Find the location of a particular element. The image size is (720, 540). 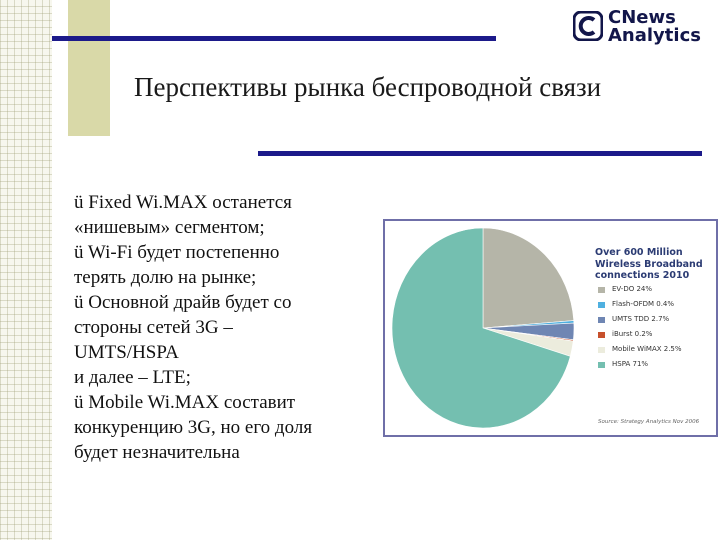

chart-title-line-3: connections 2010 is located at coordinates (642, 275).